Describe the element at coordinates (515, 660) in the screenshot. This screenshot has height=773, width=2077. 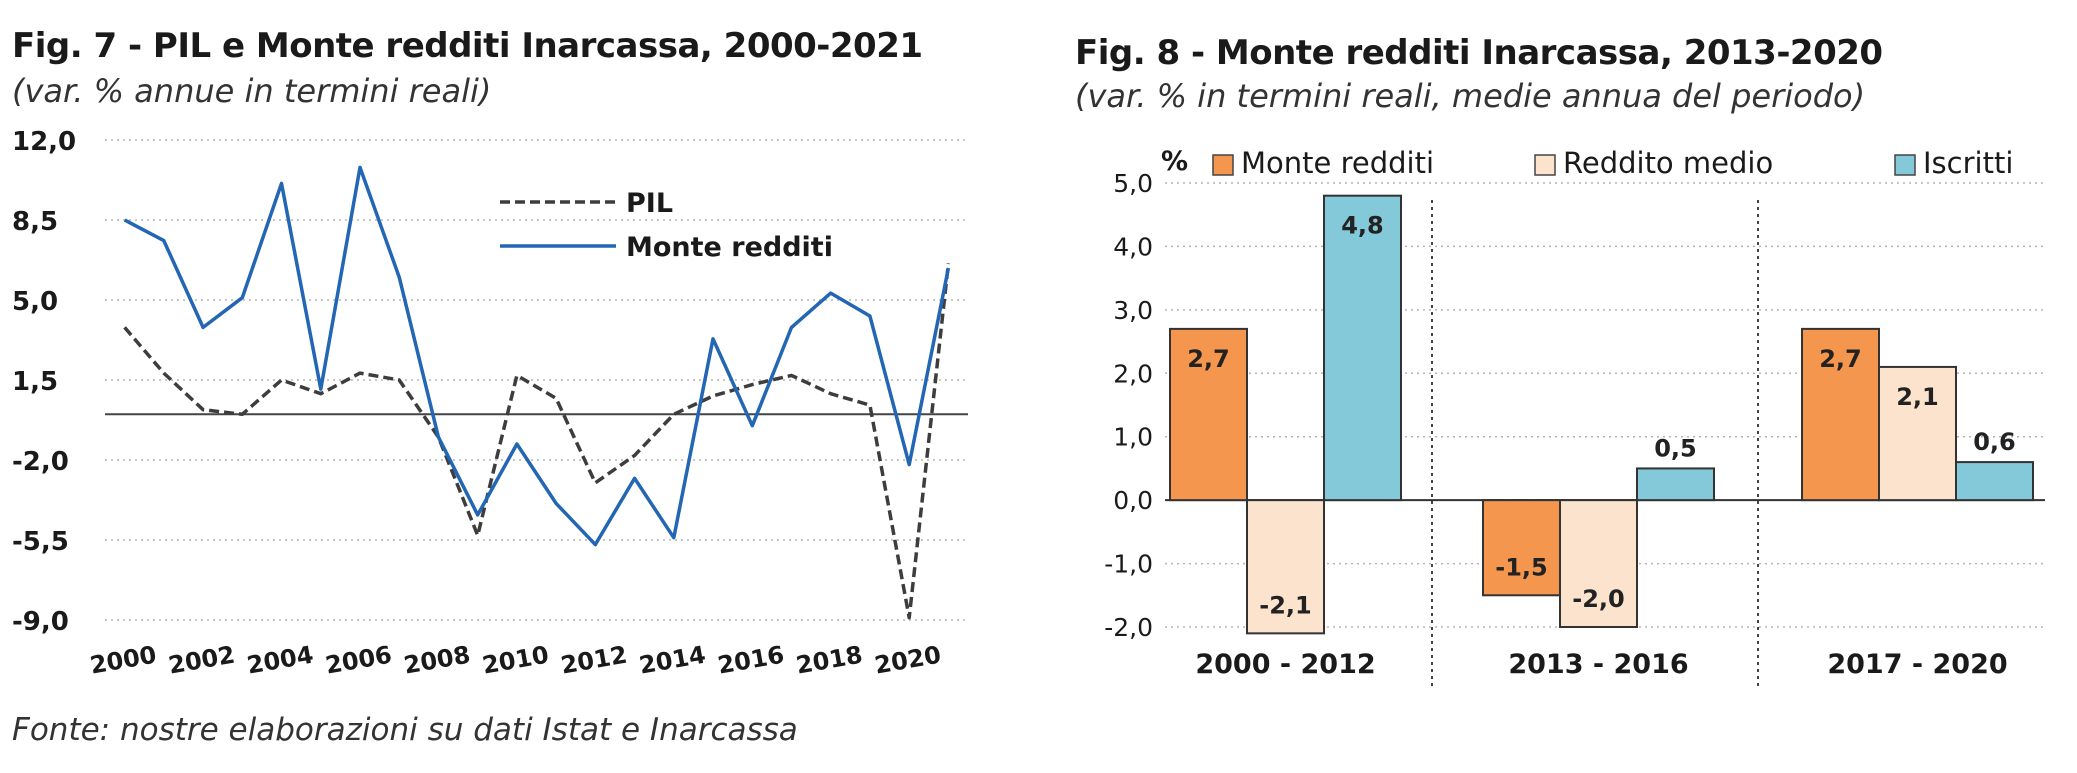
I see `x-tick-label: 2010` at that location.